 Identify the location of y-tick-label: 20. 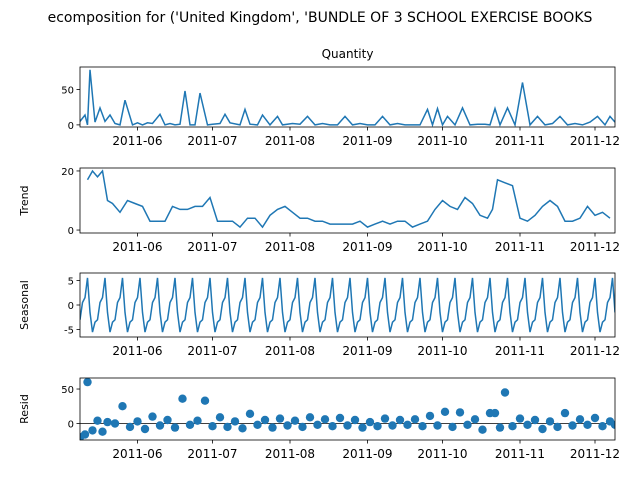
(67, 172).